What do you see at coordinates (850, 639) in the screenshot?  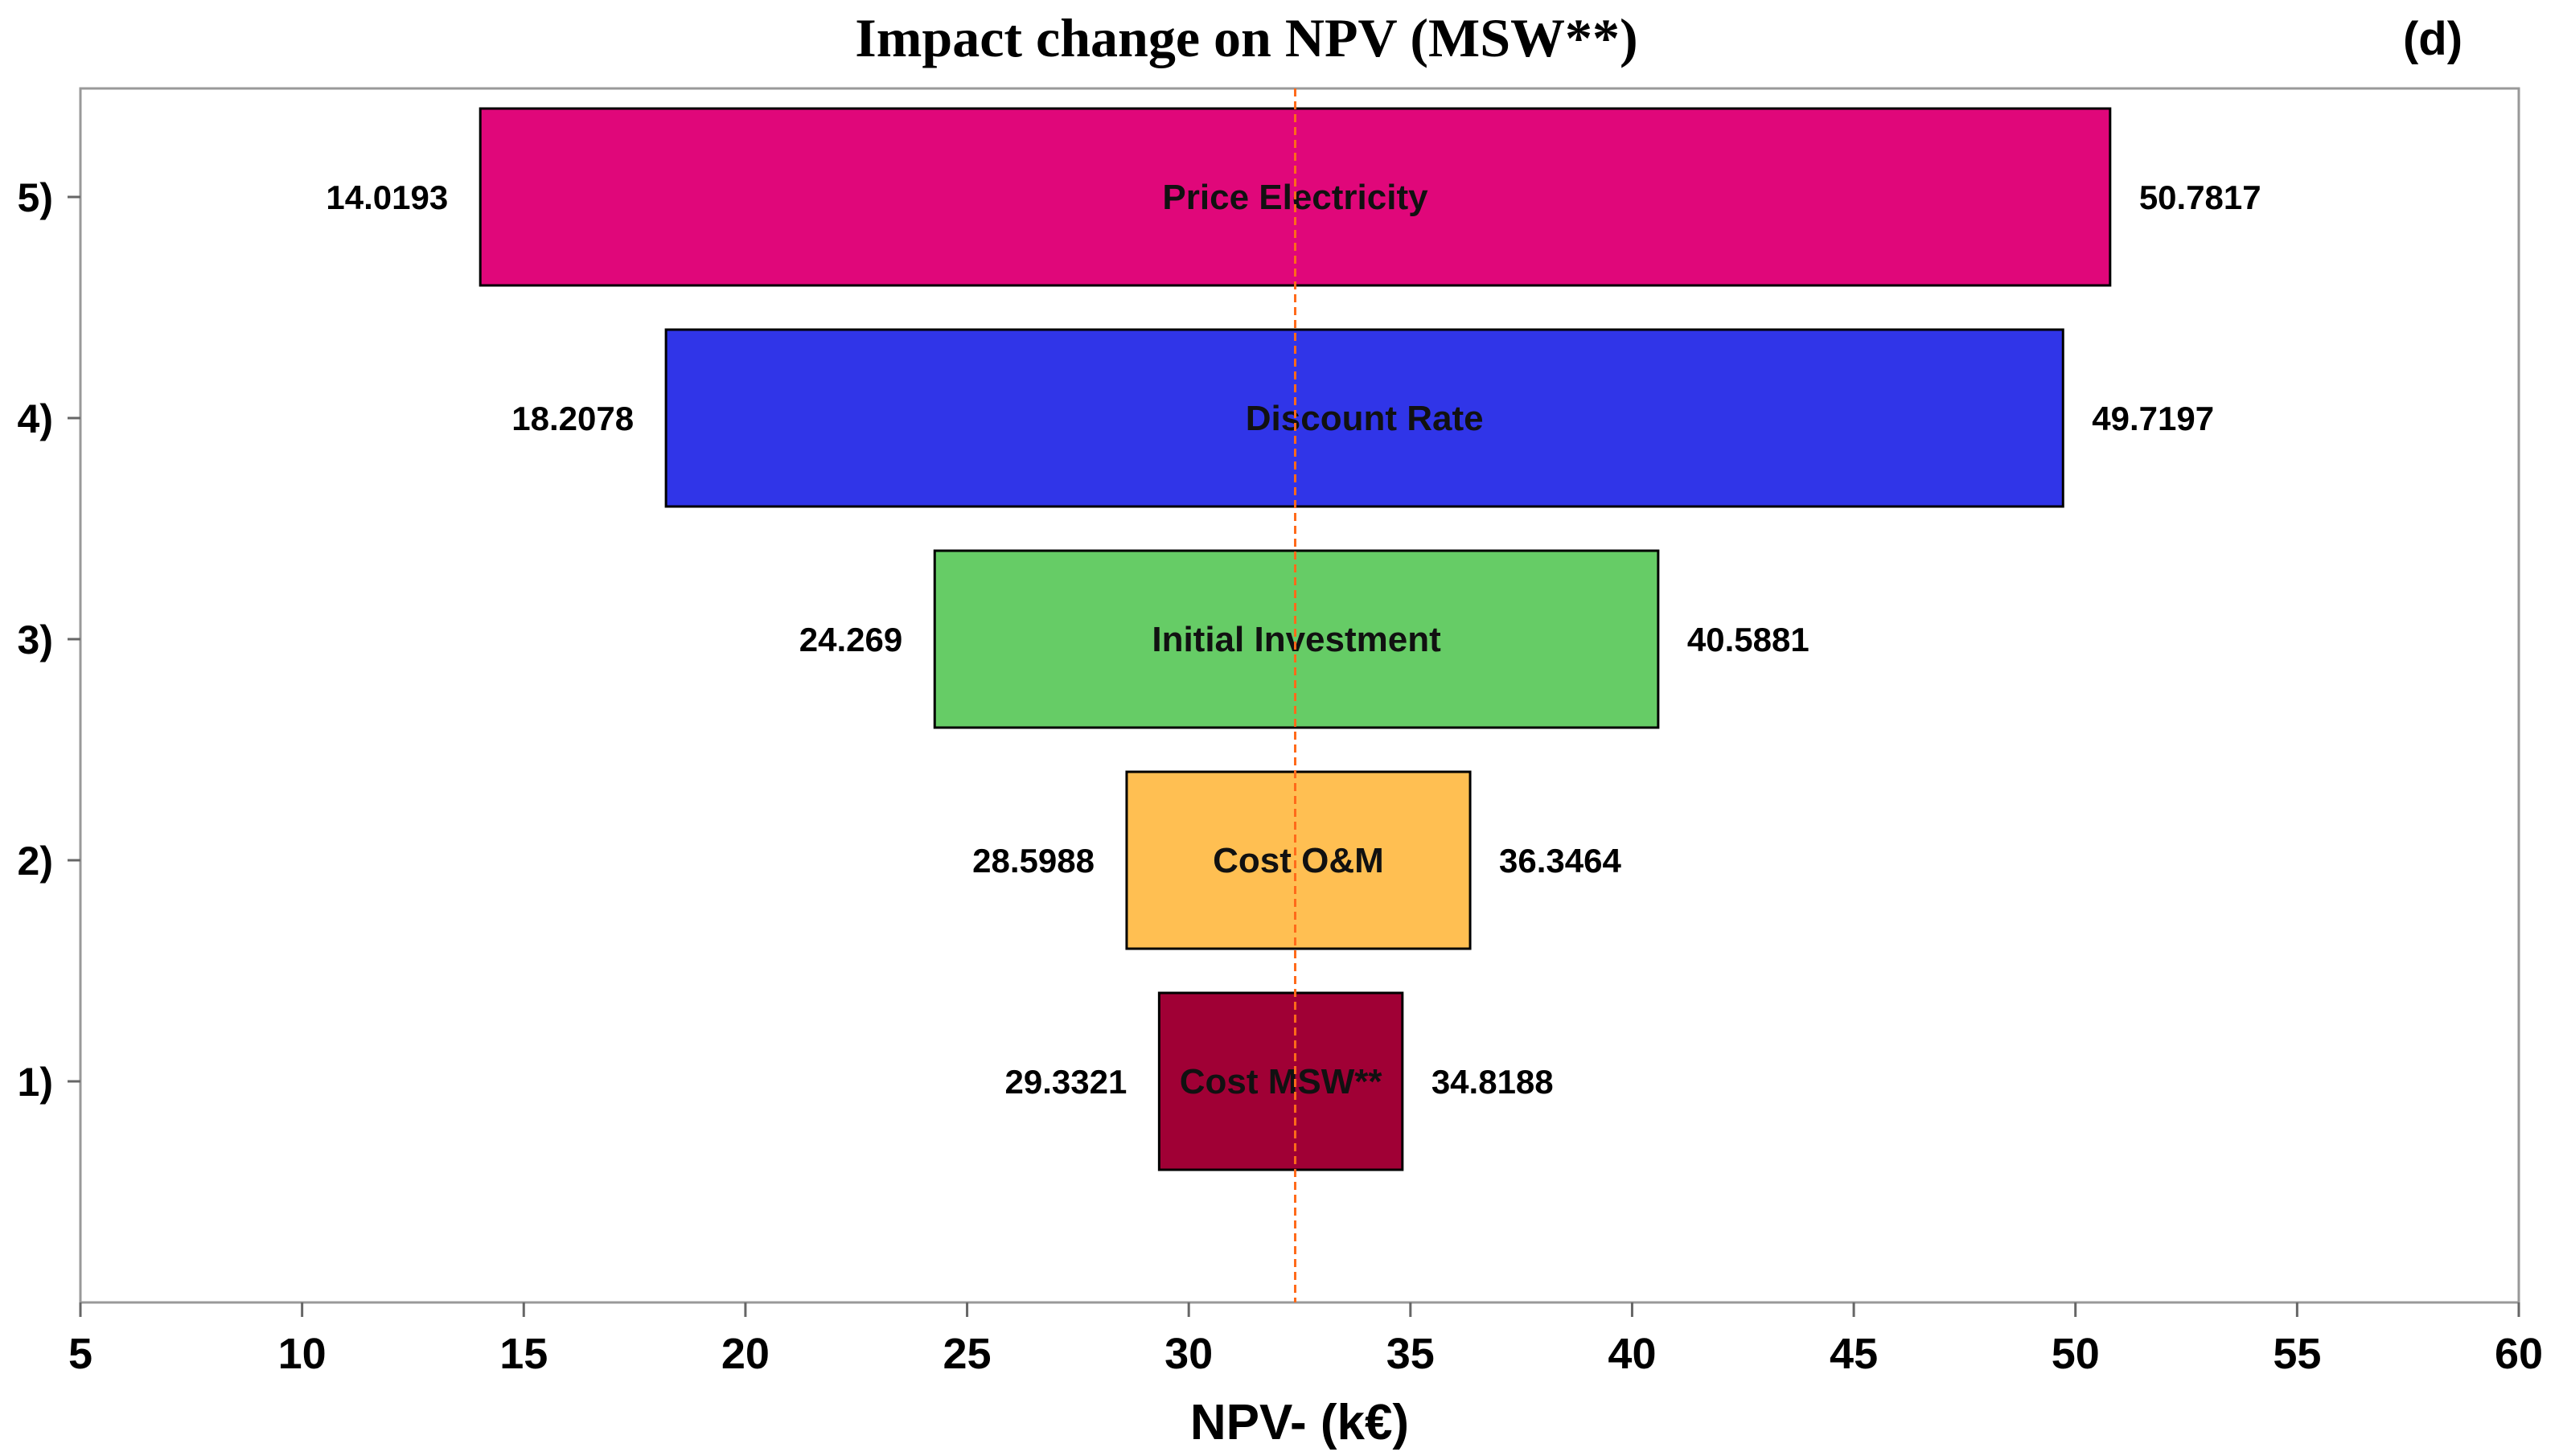 I see `low-value-label: 24.269` at bounding box center [850, 639].